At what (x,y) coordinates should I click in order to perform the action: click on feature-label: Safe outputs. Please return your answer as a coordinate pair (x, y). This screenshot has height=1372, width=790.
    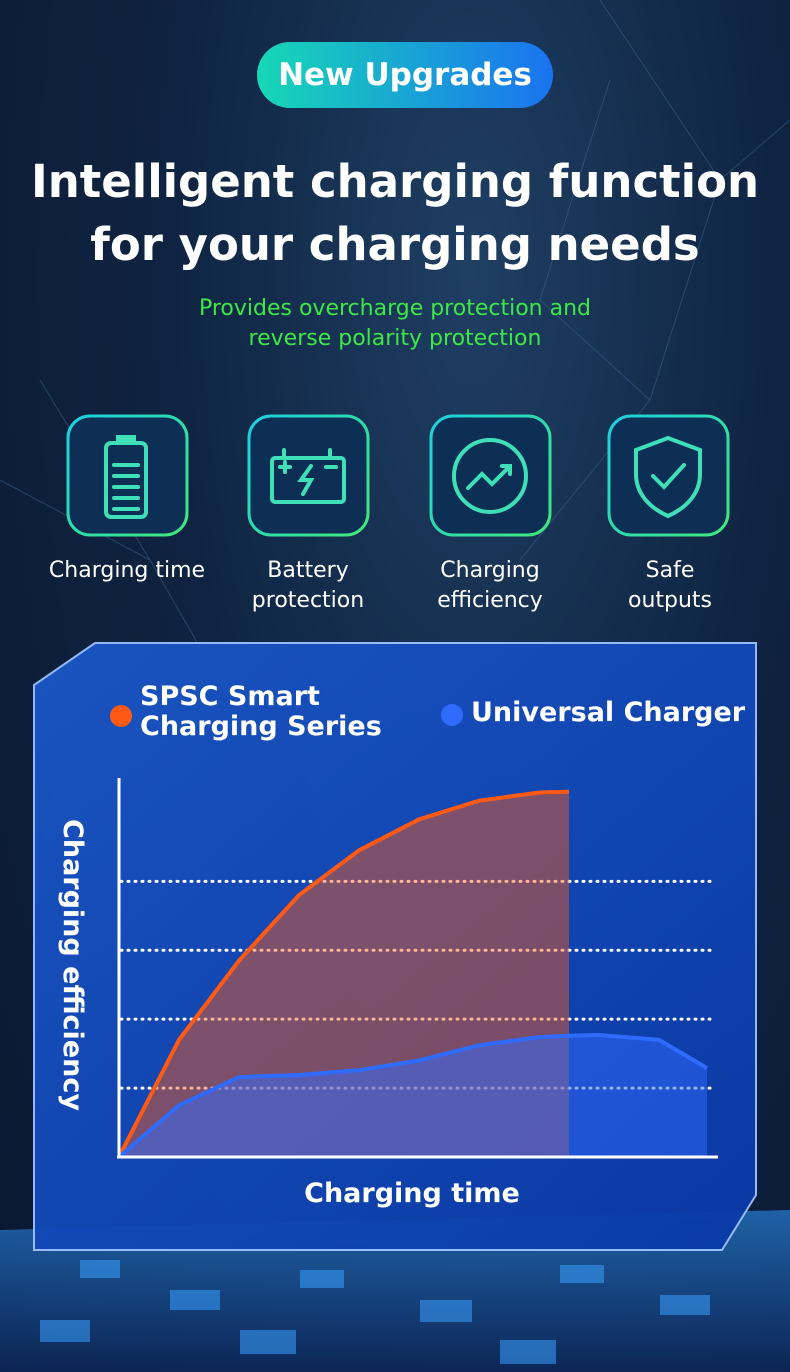
    Looking at the image, I should click on (670, 585).